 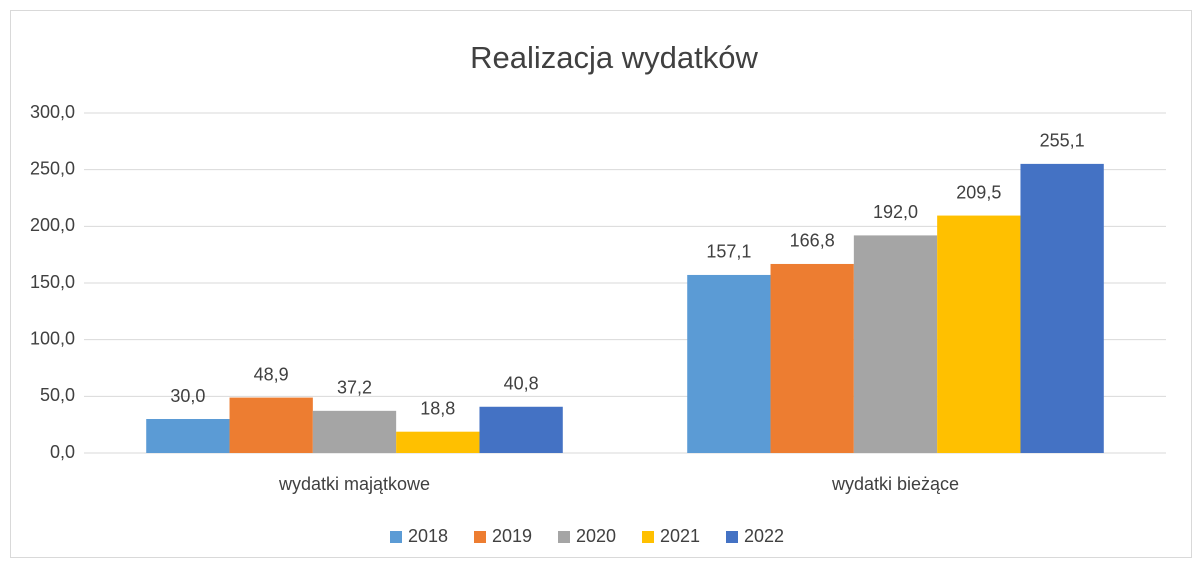 What do you see at coordinates (978, 192) in the screenshot?
I see `value-label: 209,5` at bounding box center [978, 192].